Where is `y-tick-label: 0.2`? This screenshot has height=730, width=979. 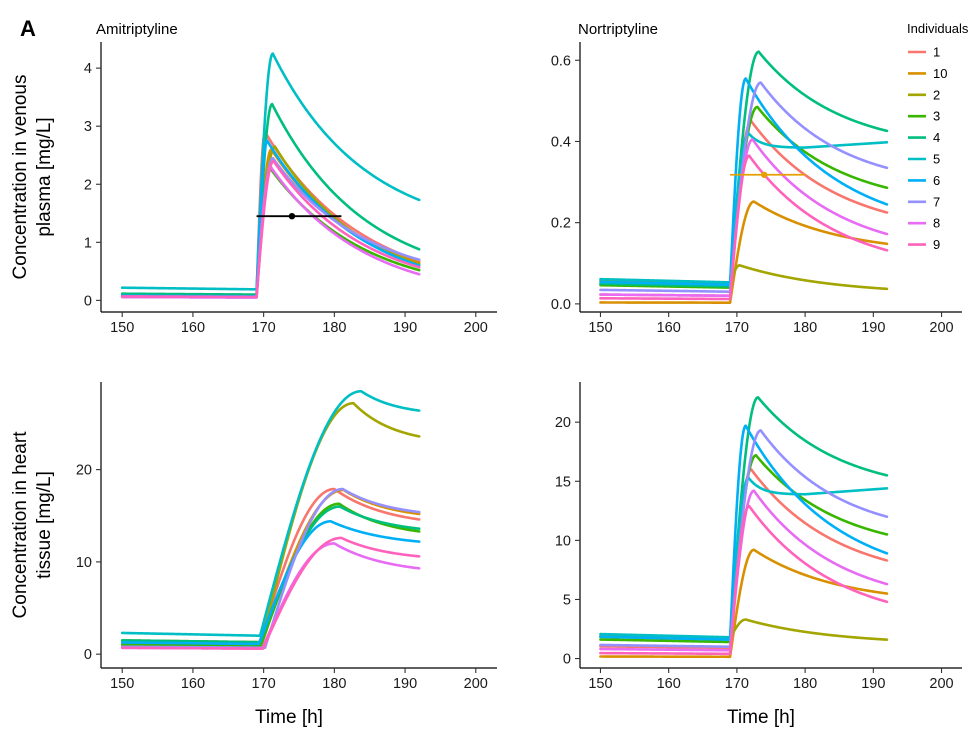
y-tick-label: 0.2 is located at coordinates (561, 224).